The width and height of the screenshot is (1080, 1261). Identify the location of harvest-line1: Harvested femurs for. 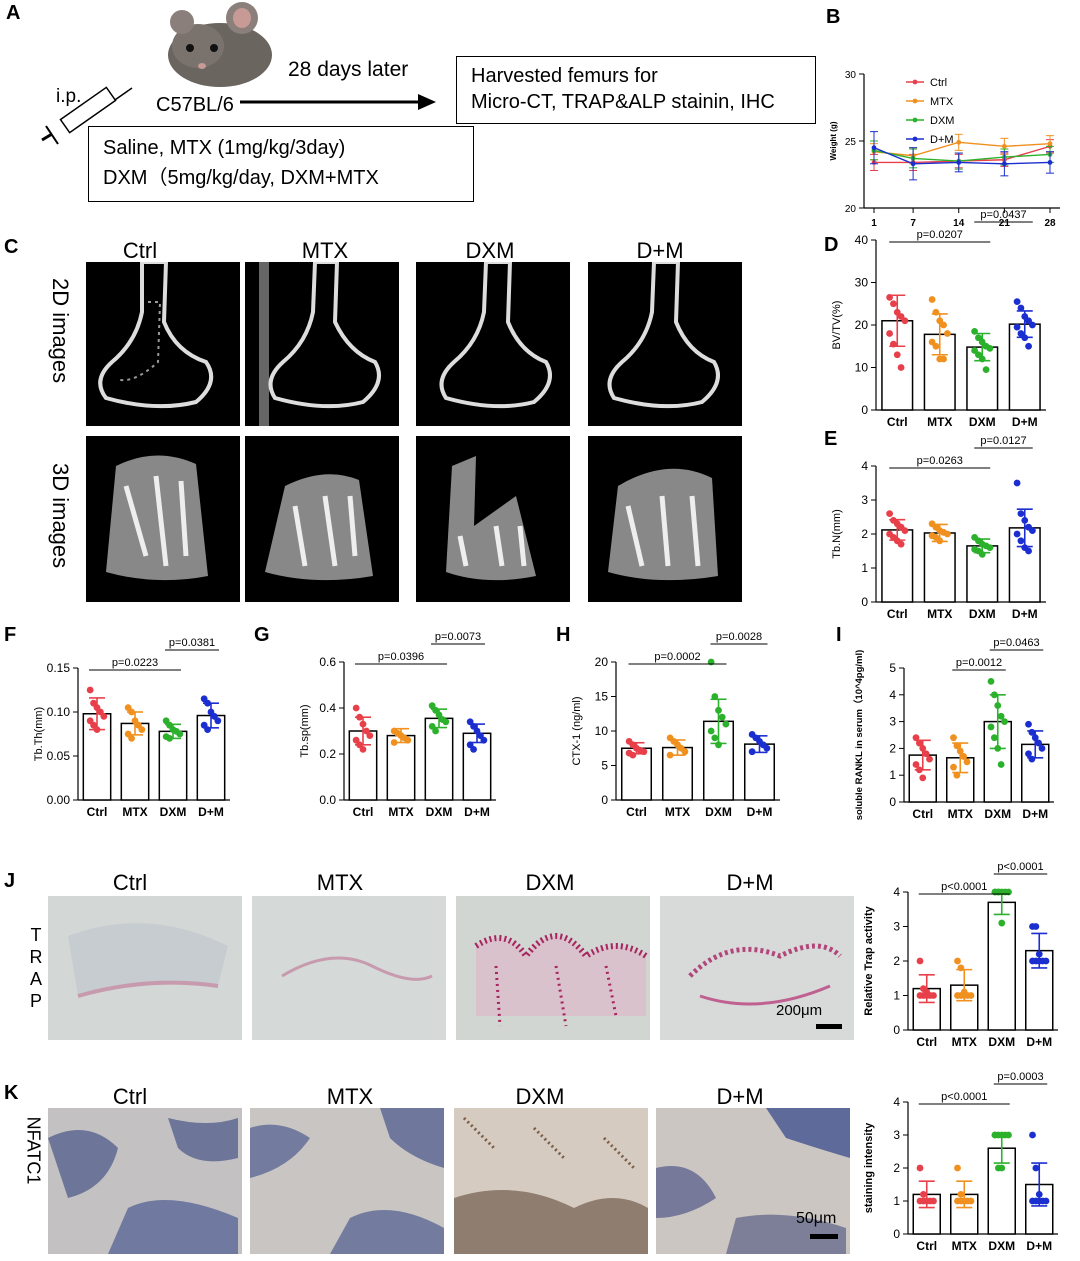
(564, 76).